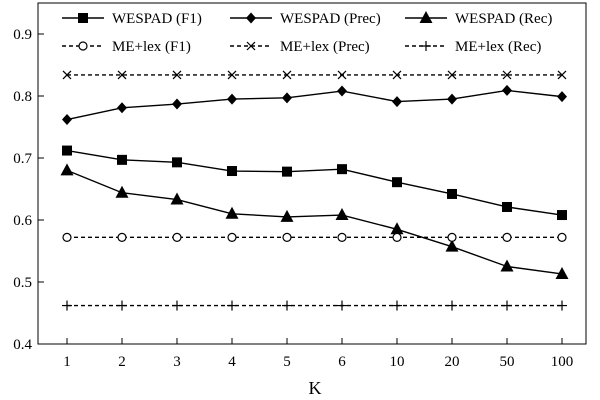  I want to click on x-tick-label: 100, so click(562, 362).